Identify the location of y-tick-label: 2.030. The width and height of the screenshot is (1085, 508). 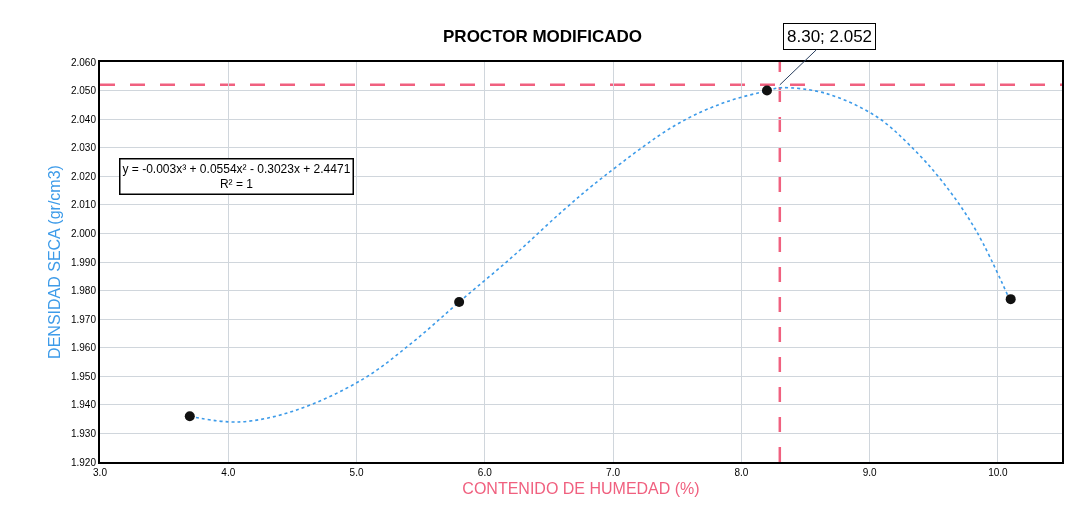
(83, 148).